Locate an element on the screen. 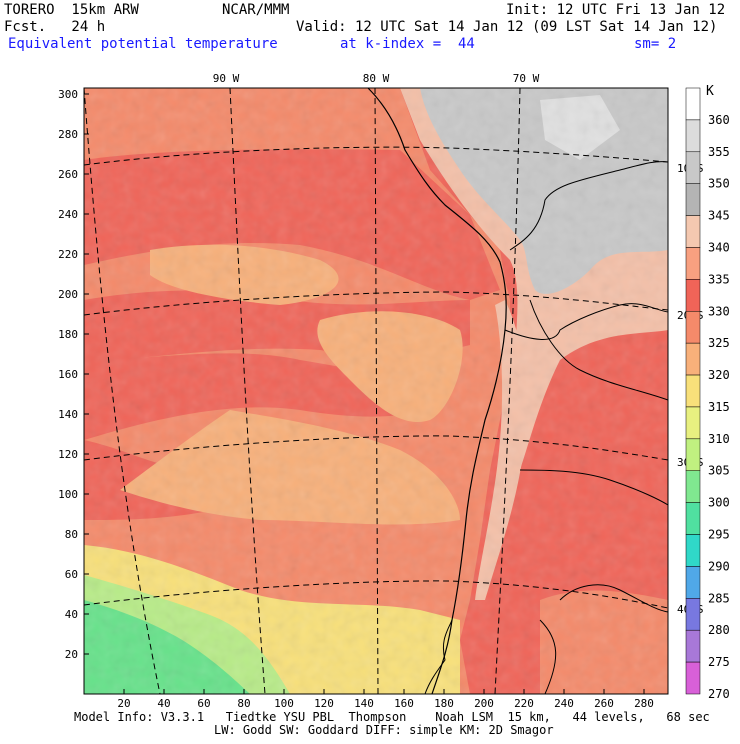  x-tick-label: 80 is located at coordinates (243, 703).